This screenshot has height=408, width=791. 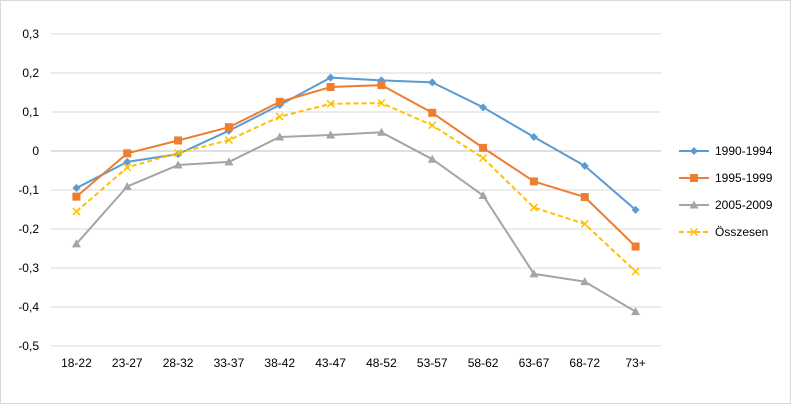 I want to click on x-tick-label: 33-37, so click(x=229, y=363).